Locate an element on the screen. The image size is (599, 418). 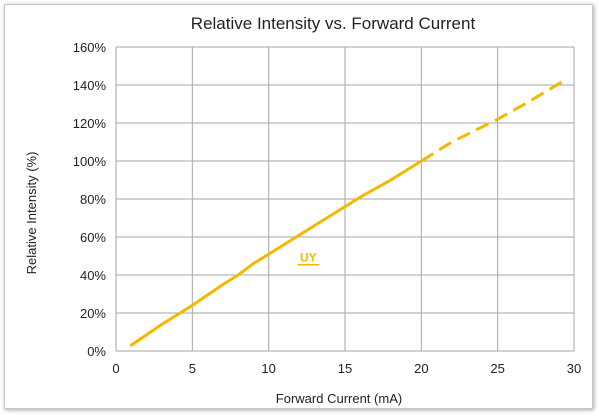
x-axis-label: Forward Current (mA) is located at coordinates (339, 398).